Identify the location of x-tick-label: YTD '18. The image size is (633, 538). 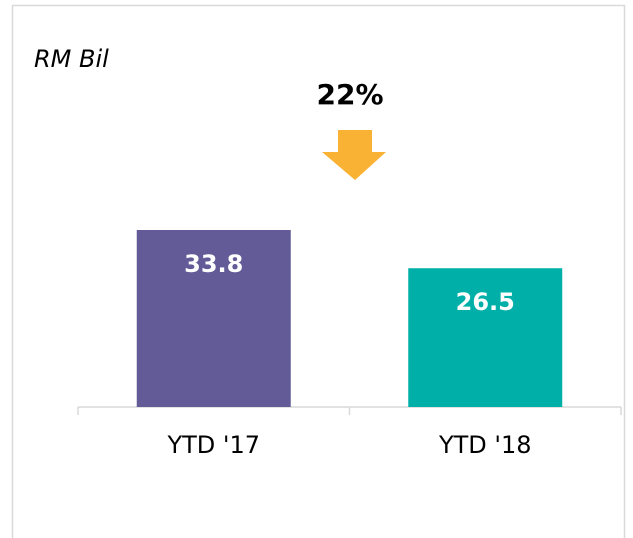
(485, 445).